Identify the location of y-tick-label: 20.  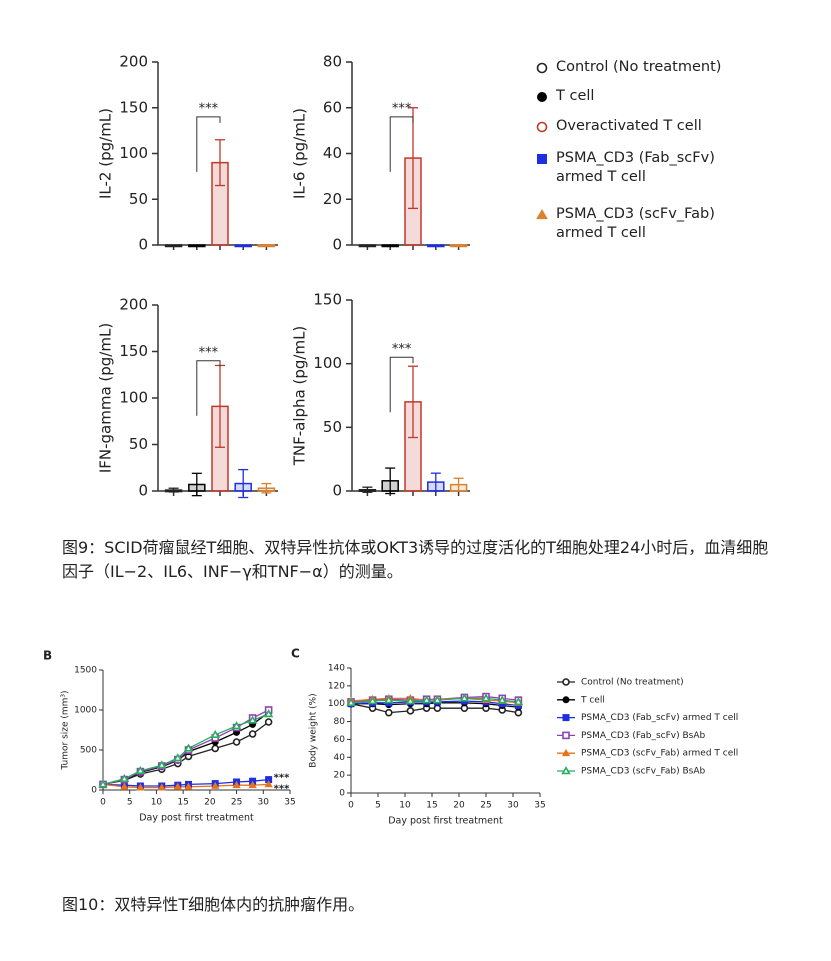
(340, 776).